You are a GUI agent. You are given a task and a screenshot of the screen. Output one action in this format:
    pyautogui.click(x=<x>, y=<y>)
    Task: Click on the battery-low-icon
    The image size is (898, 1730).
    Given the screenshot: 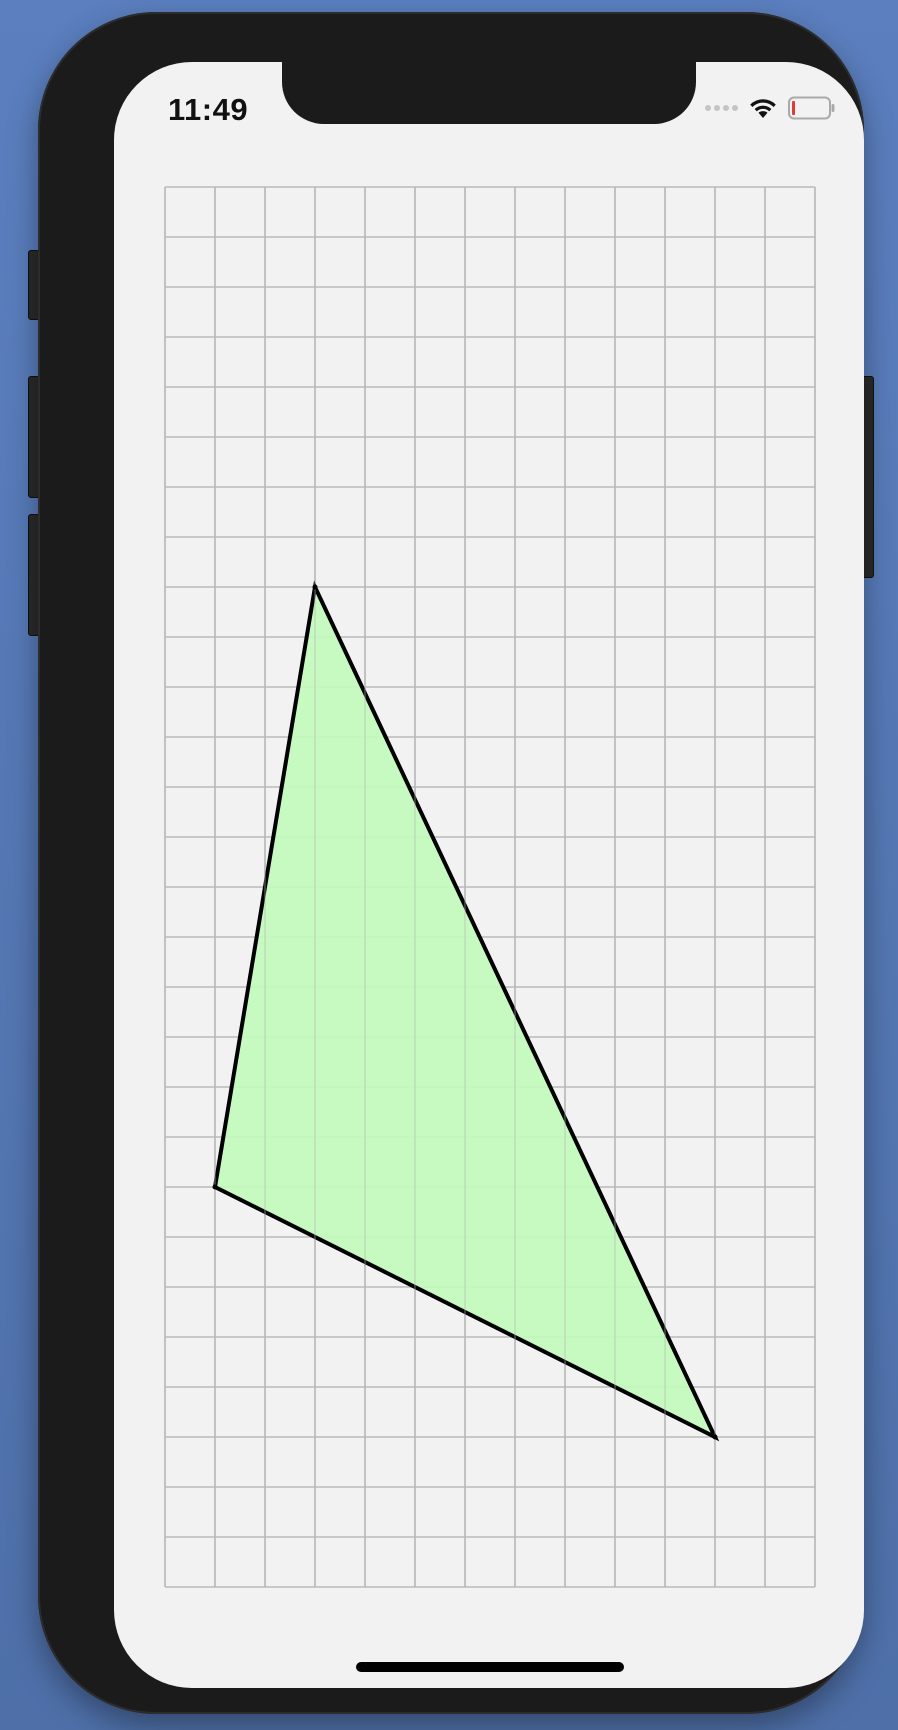 What is the action you would take?
    pyautogui.click(x=811, y=108)
    